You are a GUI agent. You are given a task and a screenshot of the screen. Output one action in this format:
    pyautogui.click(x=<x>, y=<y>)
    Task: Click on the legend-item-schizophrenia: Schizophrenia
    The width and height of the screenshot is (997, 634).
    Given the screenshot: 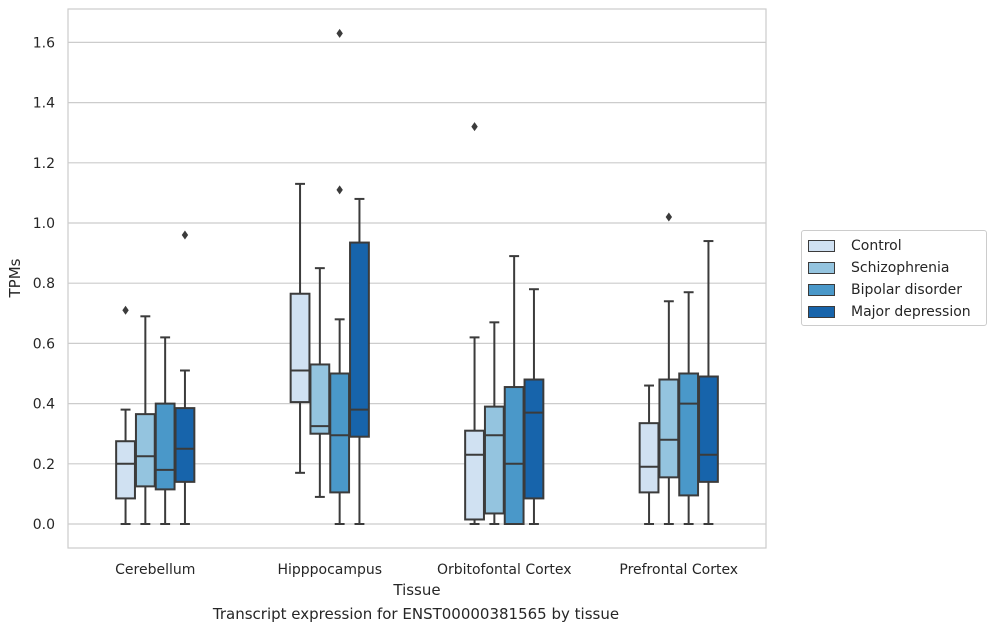 What is the action you would take?
    pyautogui.click(x=878, y=268)
    